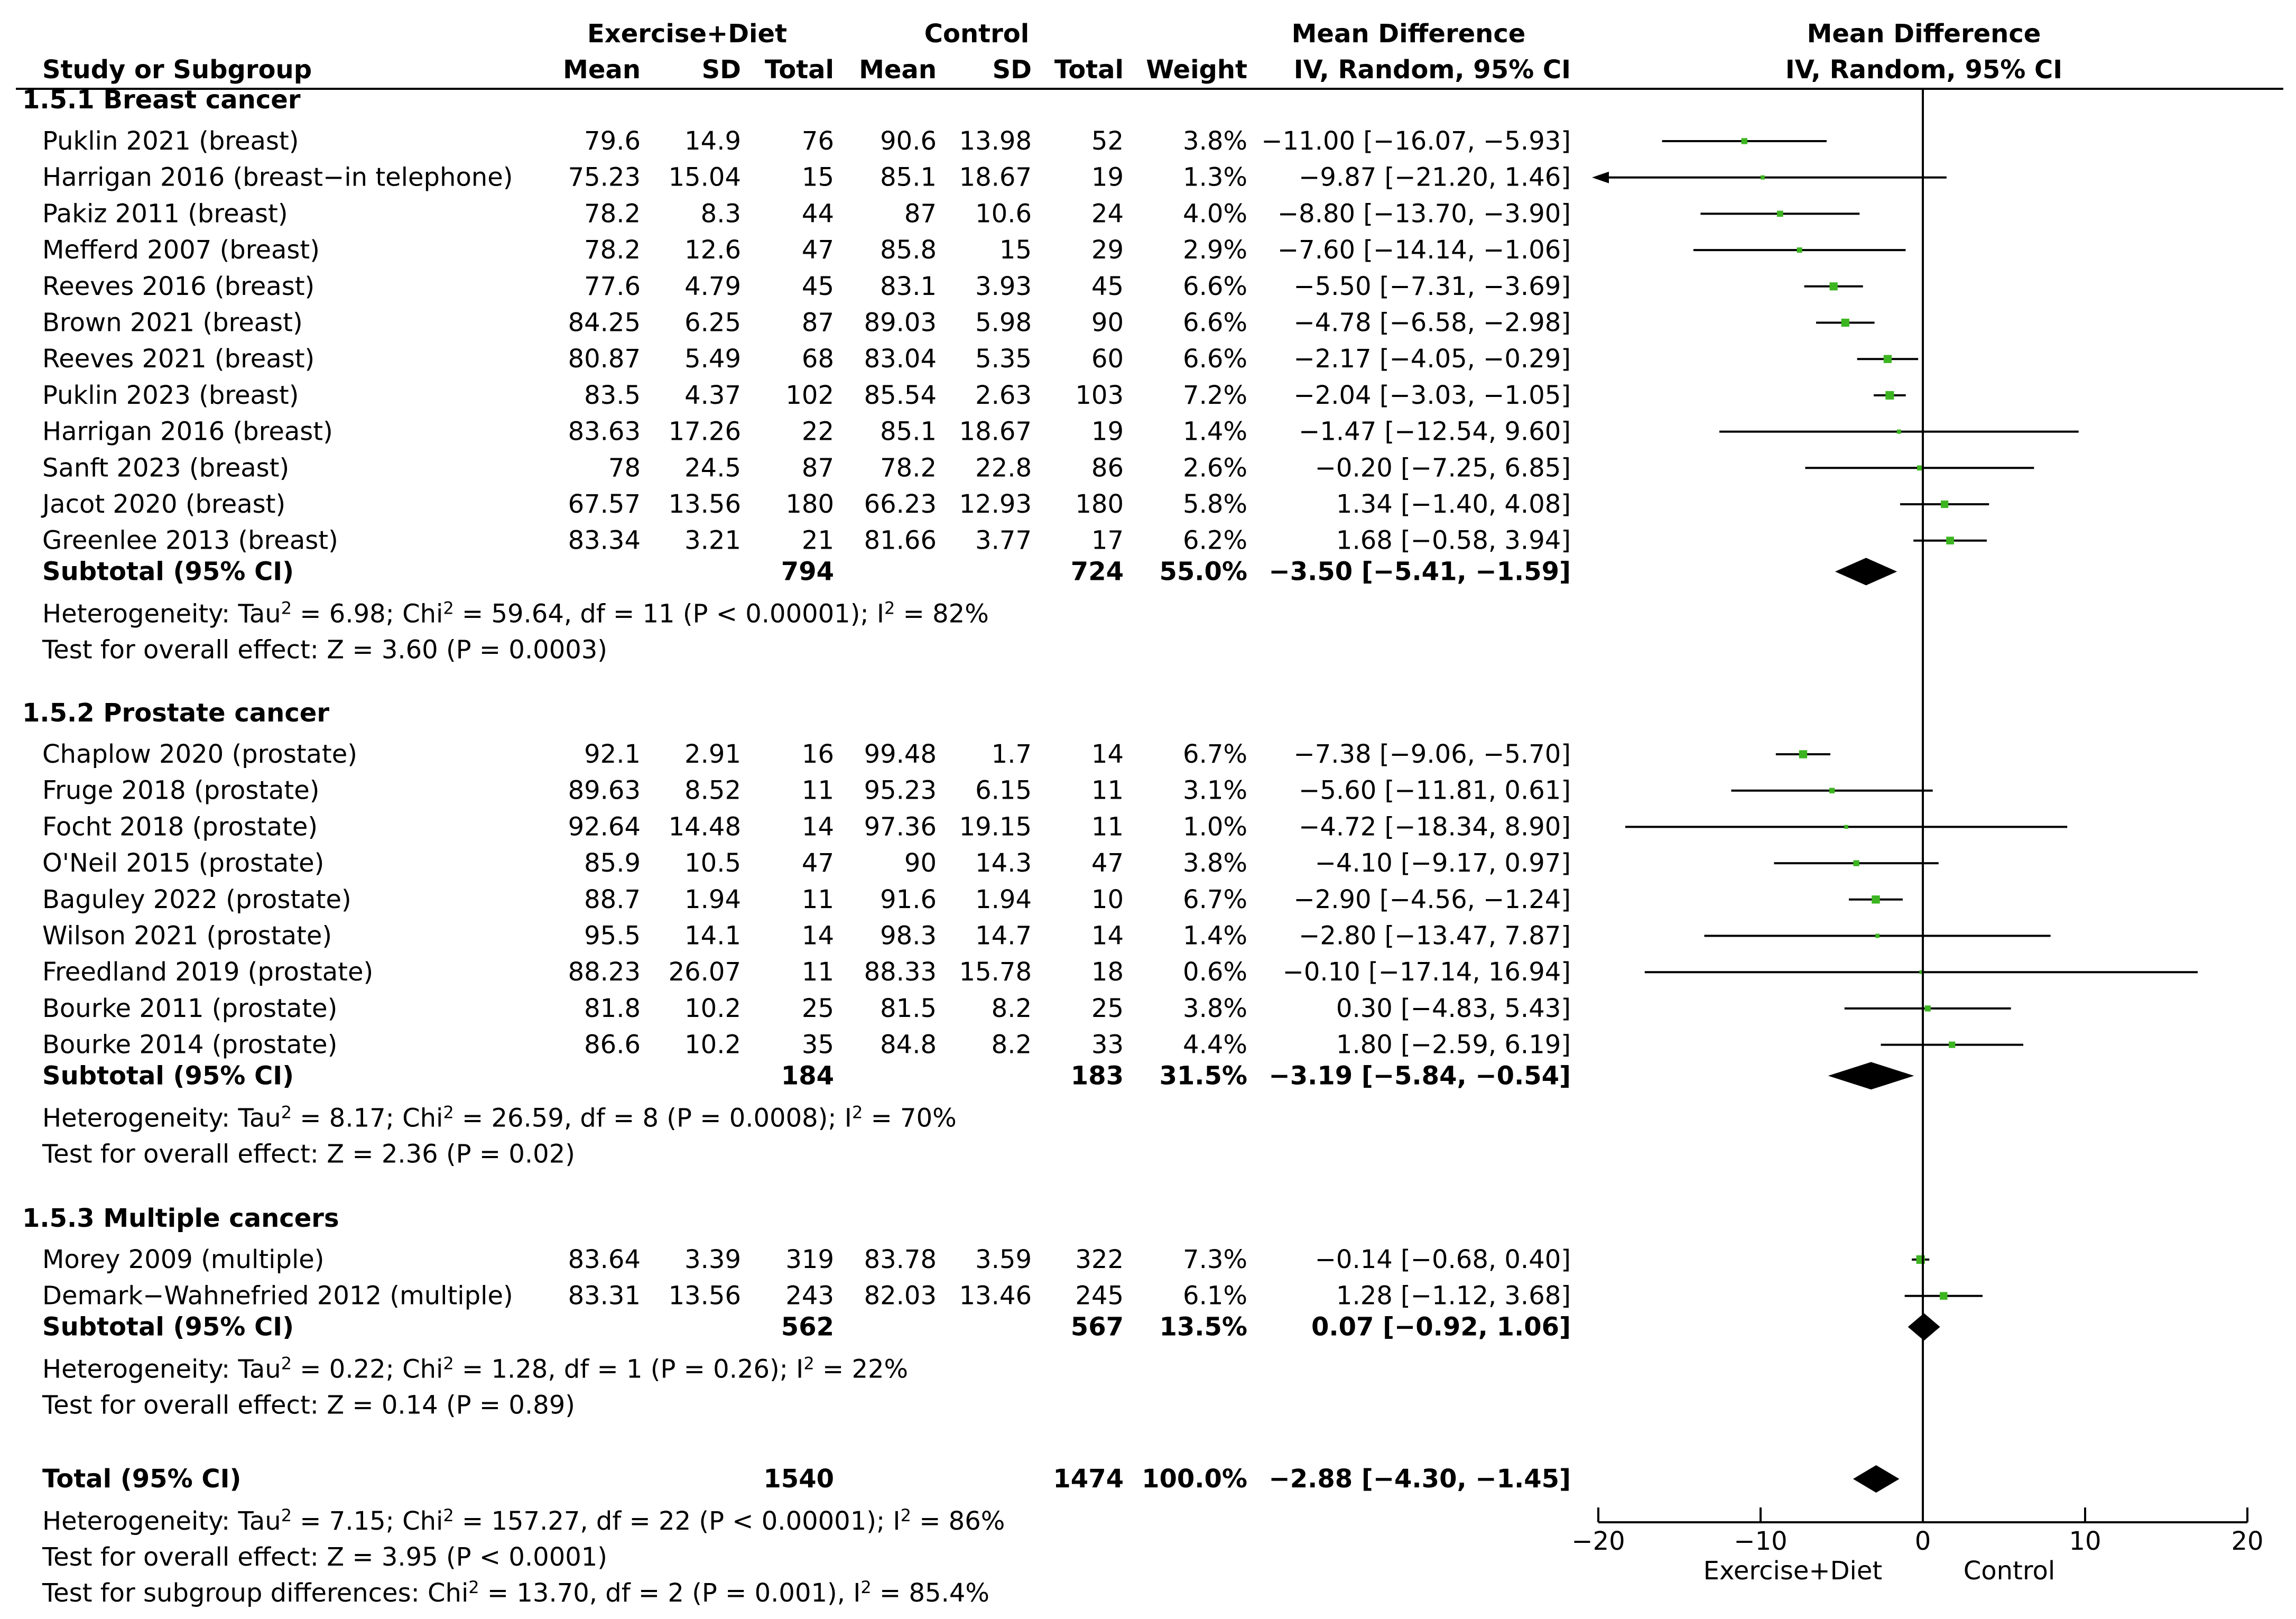  What do you see at coordinates (900, 791) in the screenshot?
I see `study-mean2: 95.23` at bounding box center [900, 791].